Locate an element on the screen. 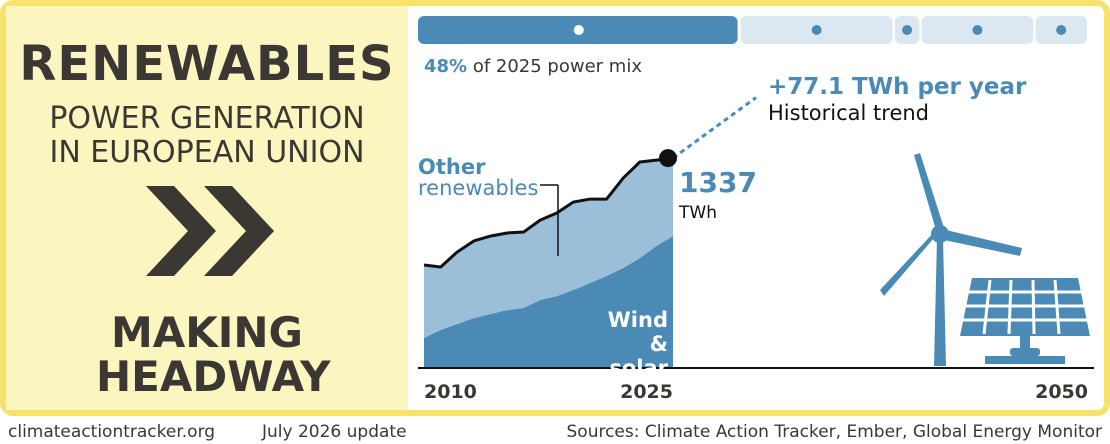  trend-label: +77.1 TWh per year is located at coordinates (897, 87).